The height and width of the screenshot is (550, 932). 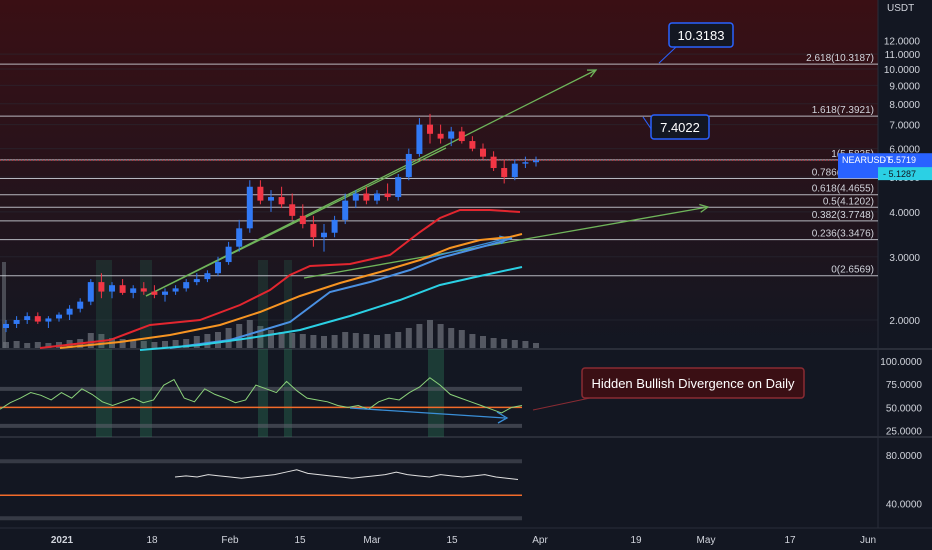 I want to click on osc-line, so click(x=346, y=474).